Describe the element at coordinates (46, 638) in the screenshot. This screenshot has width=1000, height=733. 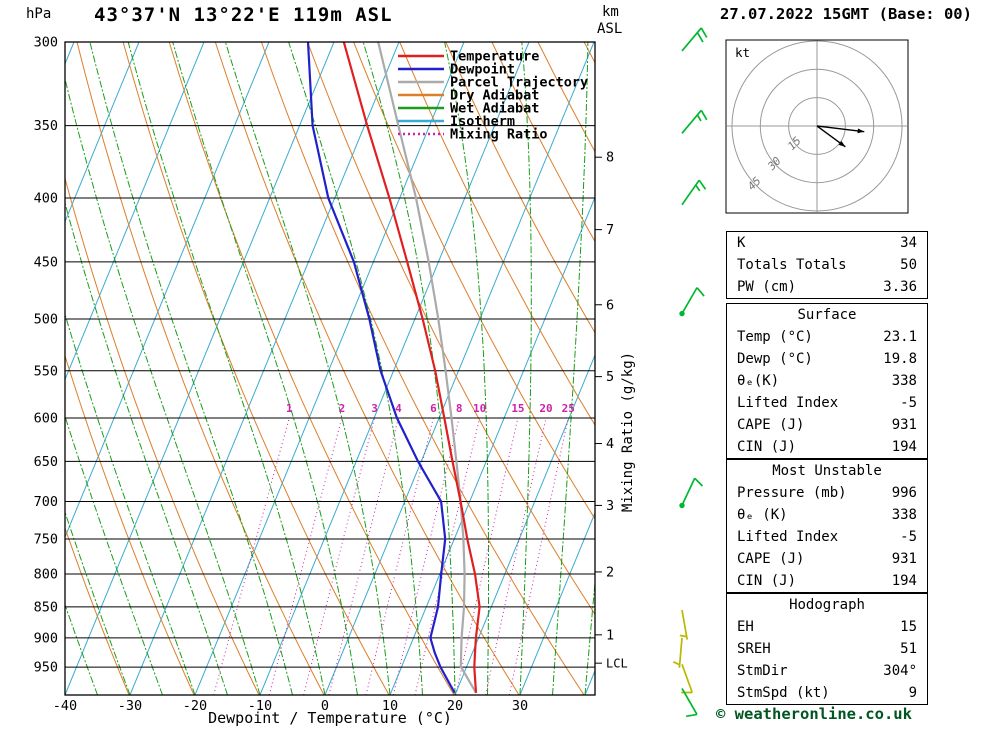
I see `svg-text: 900` at that location.